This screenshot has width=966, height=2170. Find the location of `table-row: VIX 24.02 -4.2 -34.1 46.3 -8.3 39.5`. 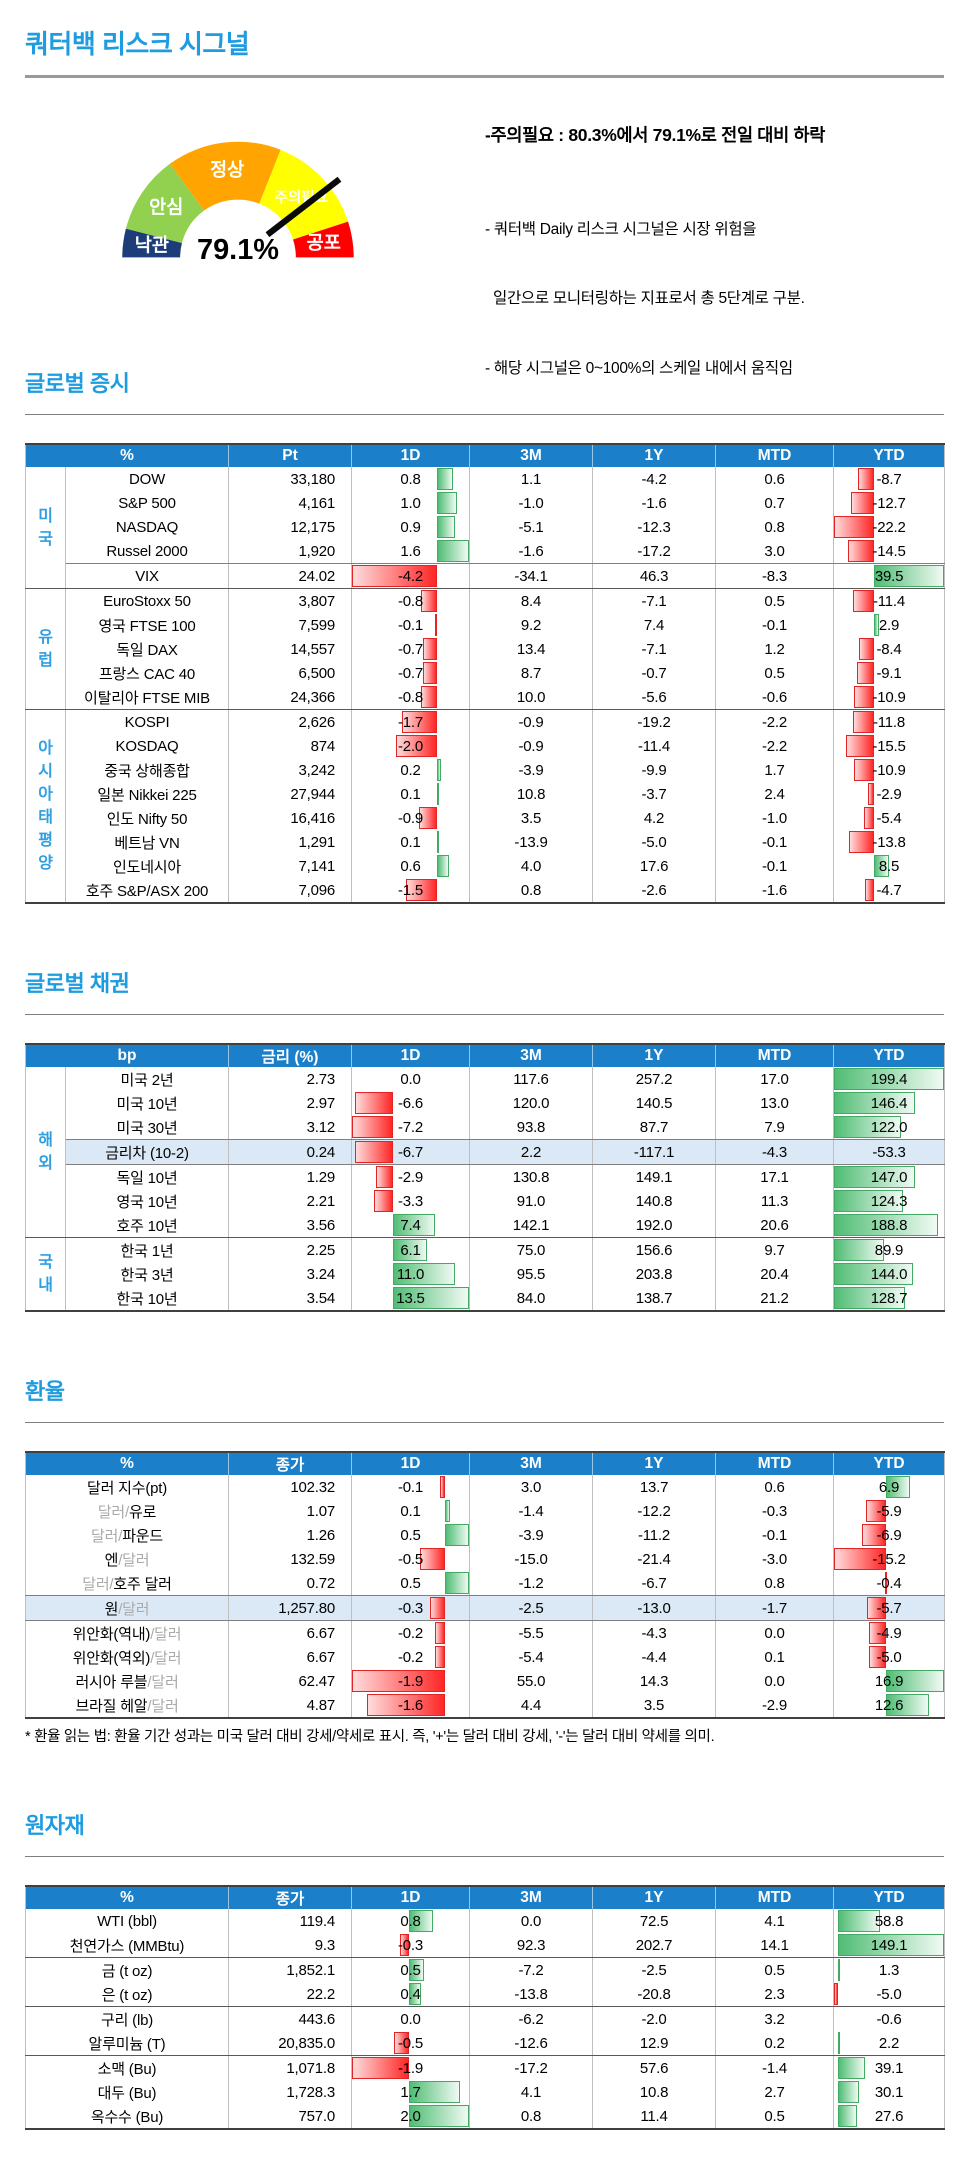

table-row: VIX 24.02 -4.2 -34.1 46.3 -8.3 39.5 is located at coordinates (486, 576).